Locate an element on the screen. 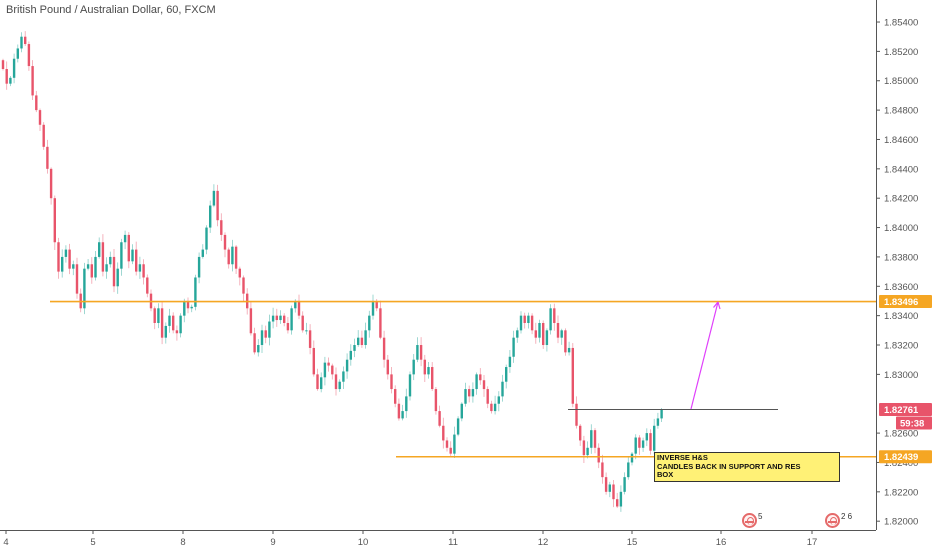  countdown-tag-label: 59:38 is located at coordinates (912, 423).